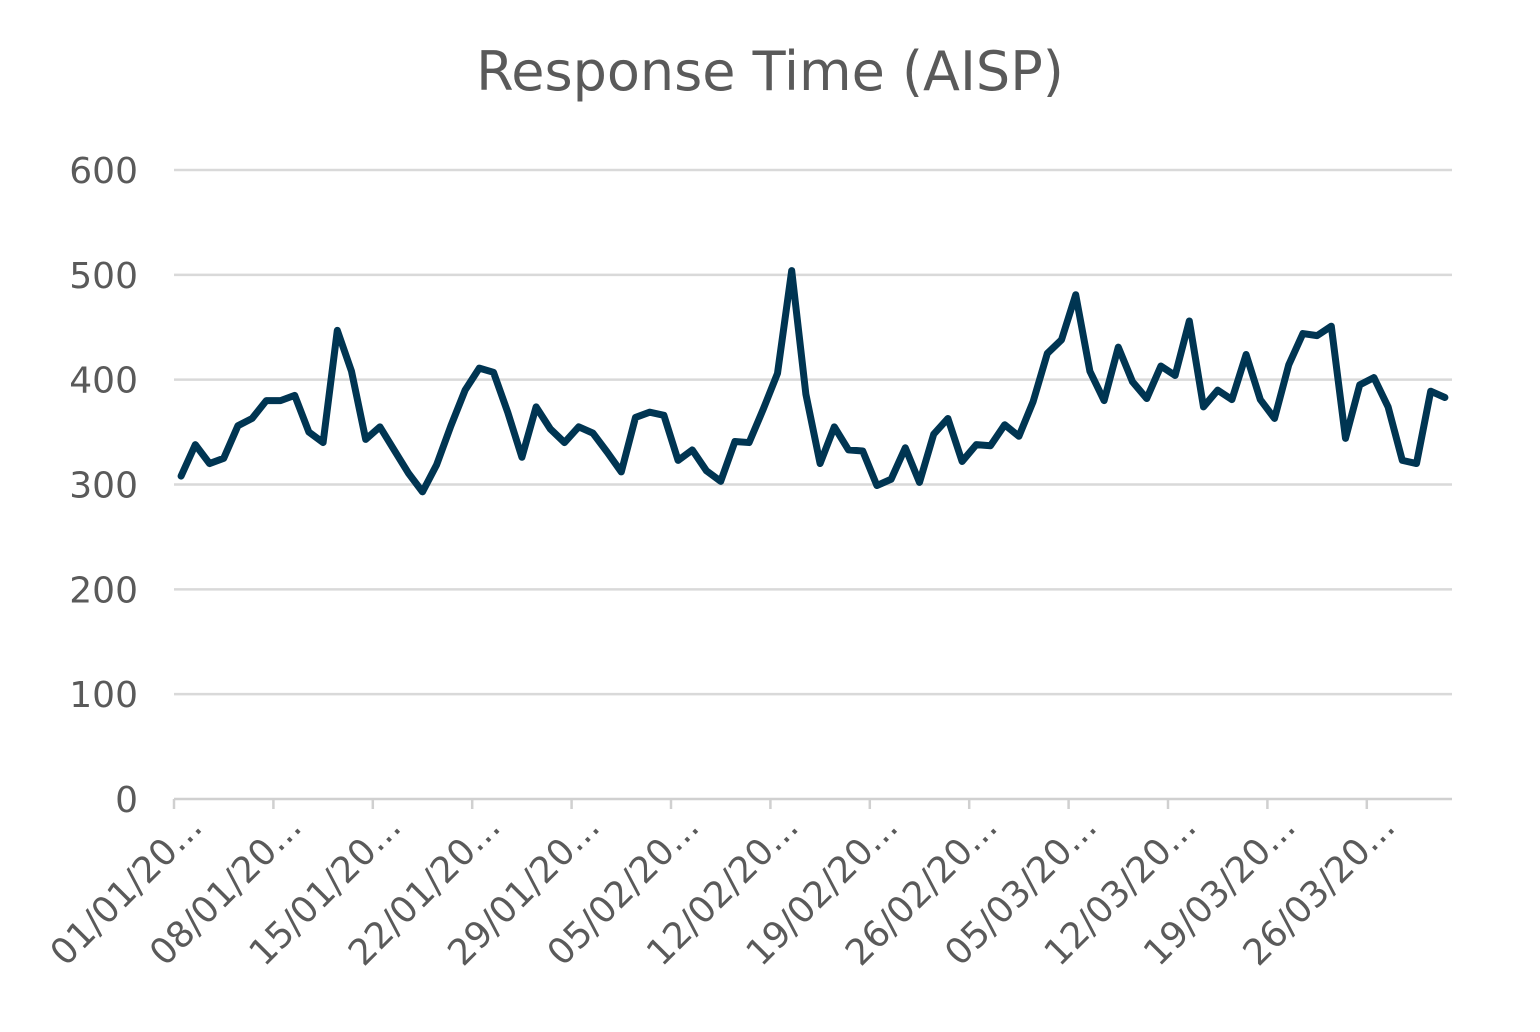 This screenshot has width=1540, height=1032. Describe the element at coordinates (126, 800) in the screenshot. I see `y-tick-label: 0` at that location.